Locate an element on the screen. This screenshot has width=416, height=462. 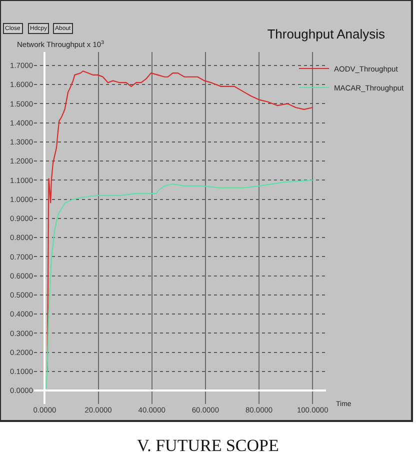
text: V. FUTURE SCOPE is located at coordinates (208, 445).